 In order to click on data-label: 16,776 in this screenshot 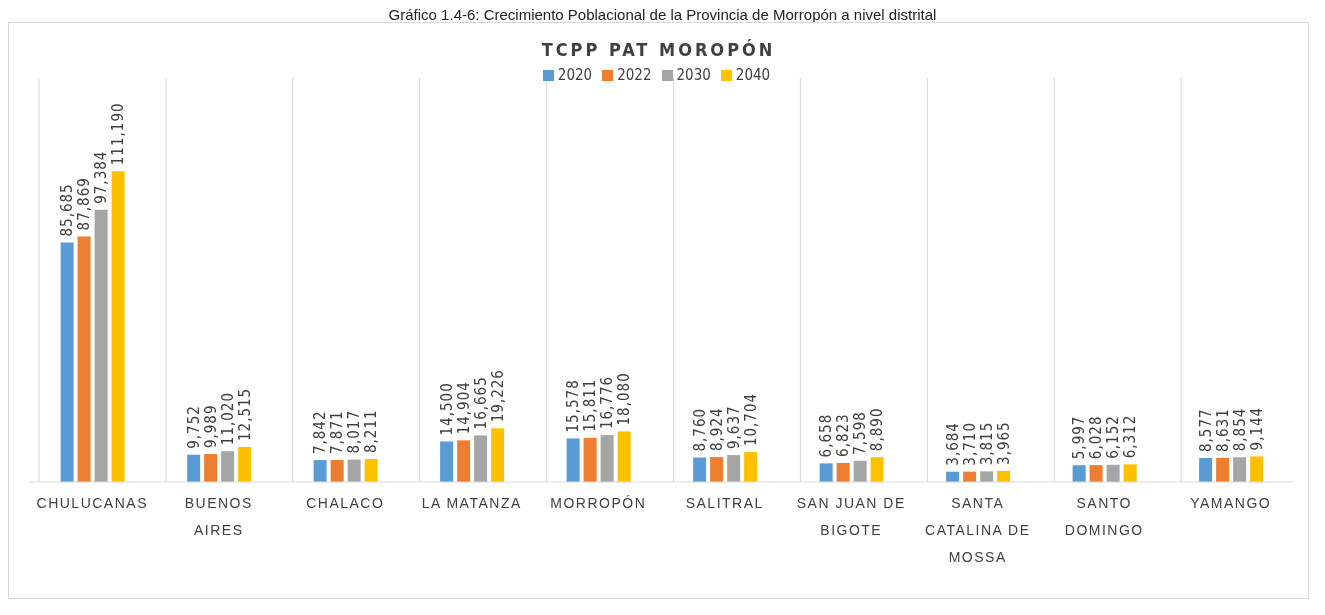, I will do `click(607, 402)`.